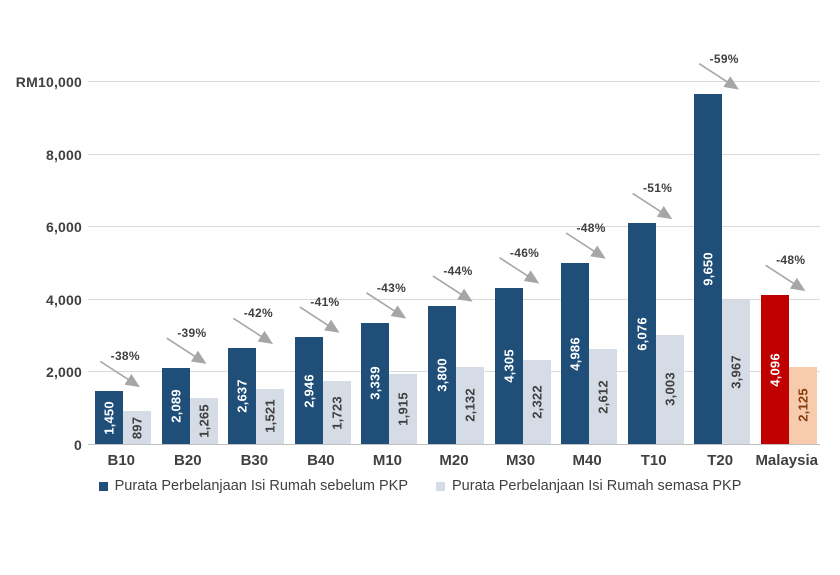  Describe the element at coordinates (188, 460) in the screenshot. I see `x-axis-label: B20` at that location.